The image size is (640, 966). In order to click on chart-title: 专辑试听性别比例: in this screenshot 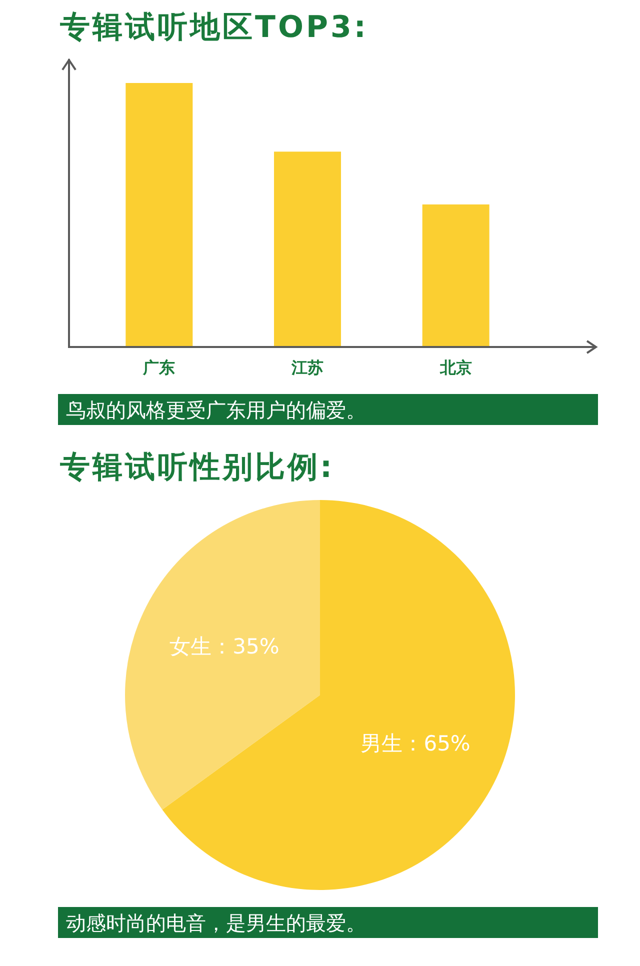, I will do `click(196, 467)`.